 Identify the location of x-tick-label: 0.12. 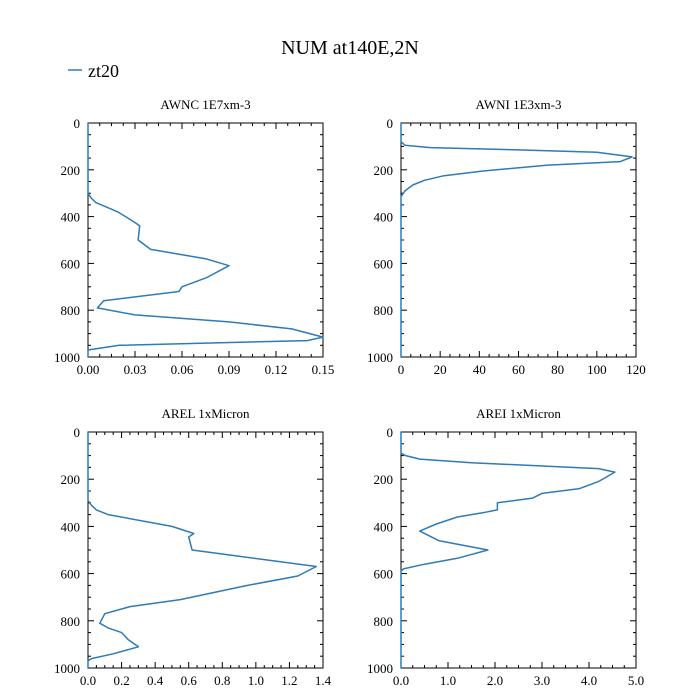
(276, 369).